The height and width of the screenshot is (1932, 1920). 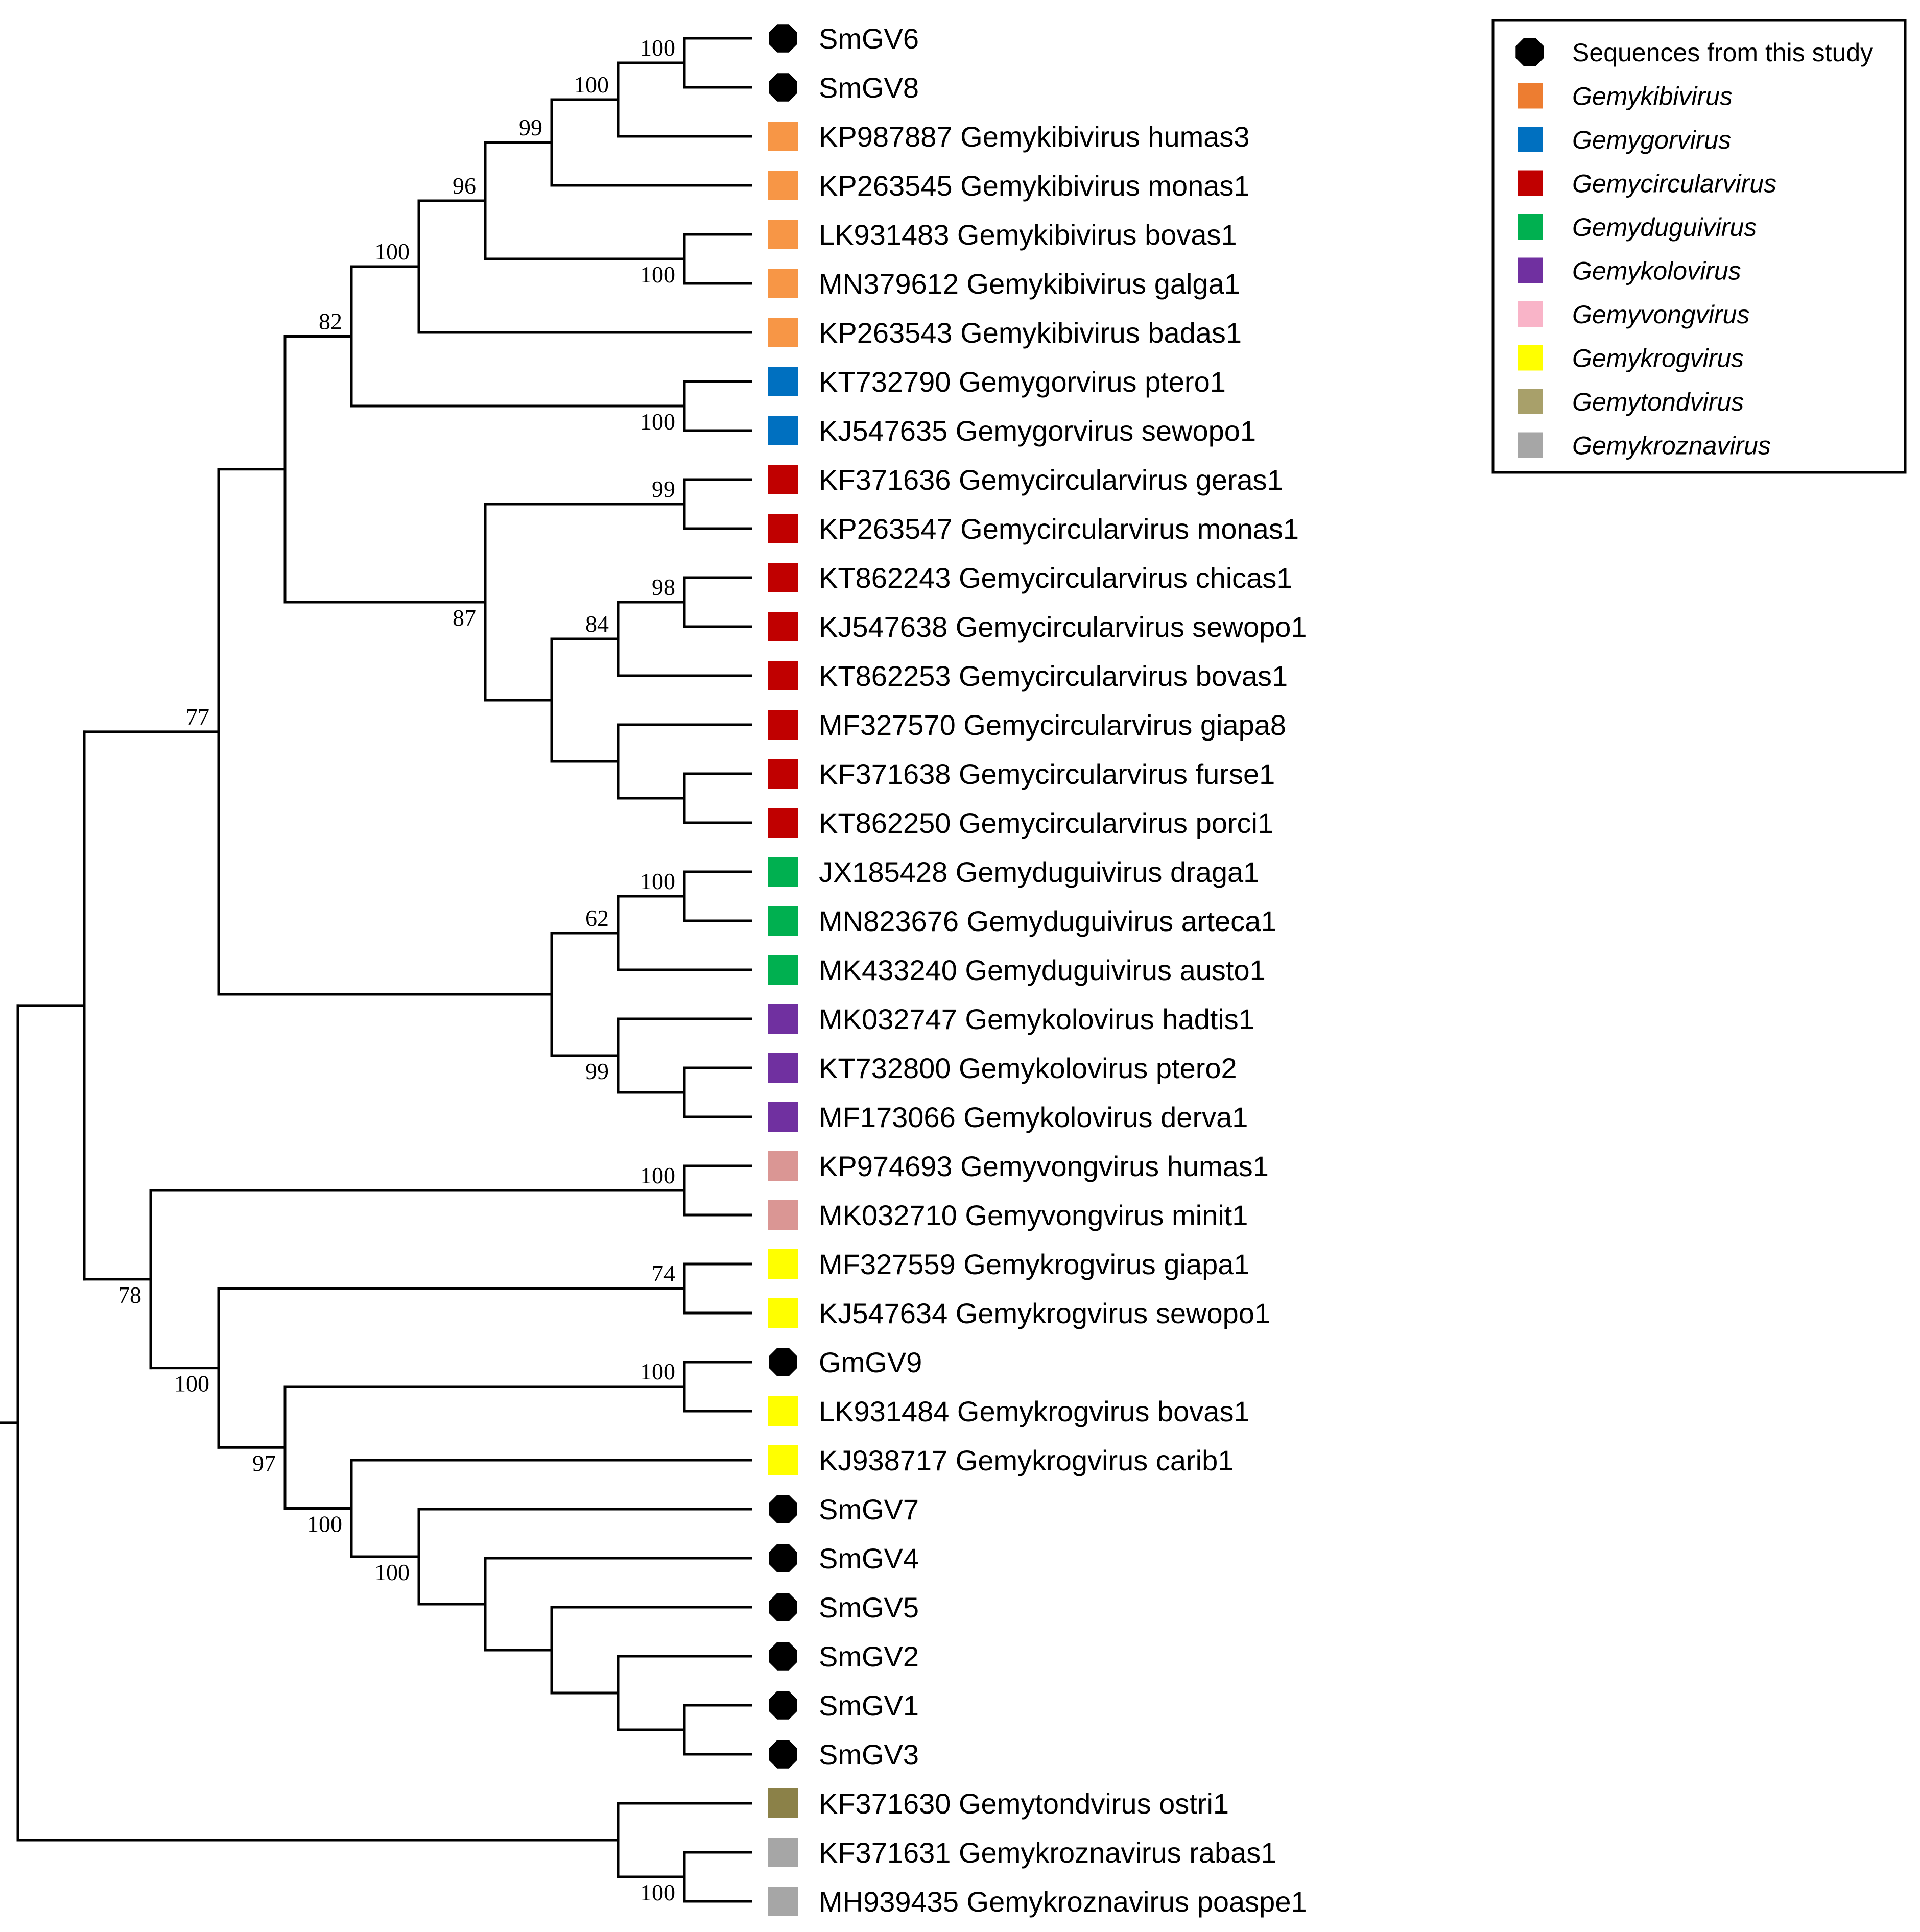 I want to click on tip-label: MN379612 Gemykibivirus galga1, so click(x=1029, y=284).